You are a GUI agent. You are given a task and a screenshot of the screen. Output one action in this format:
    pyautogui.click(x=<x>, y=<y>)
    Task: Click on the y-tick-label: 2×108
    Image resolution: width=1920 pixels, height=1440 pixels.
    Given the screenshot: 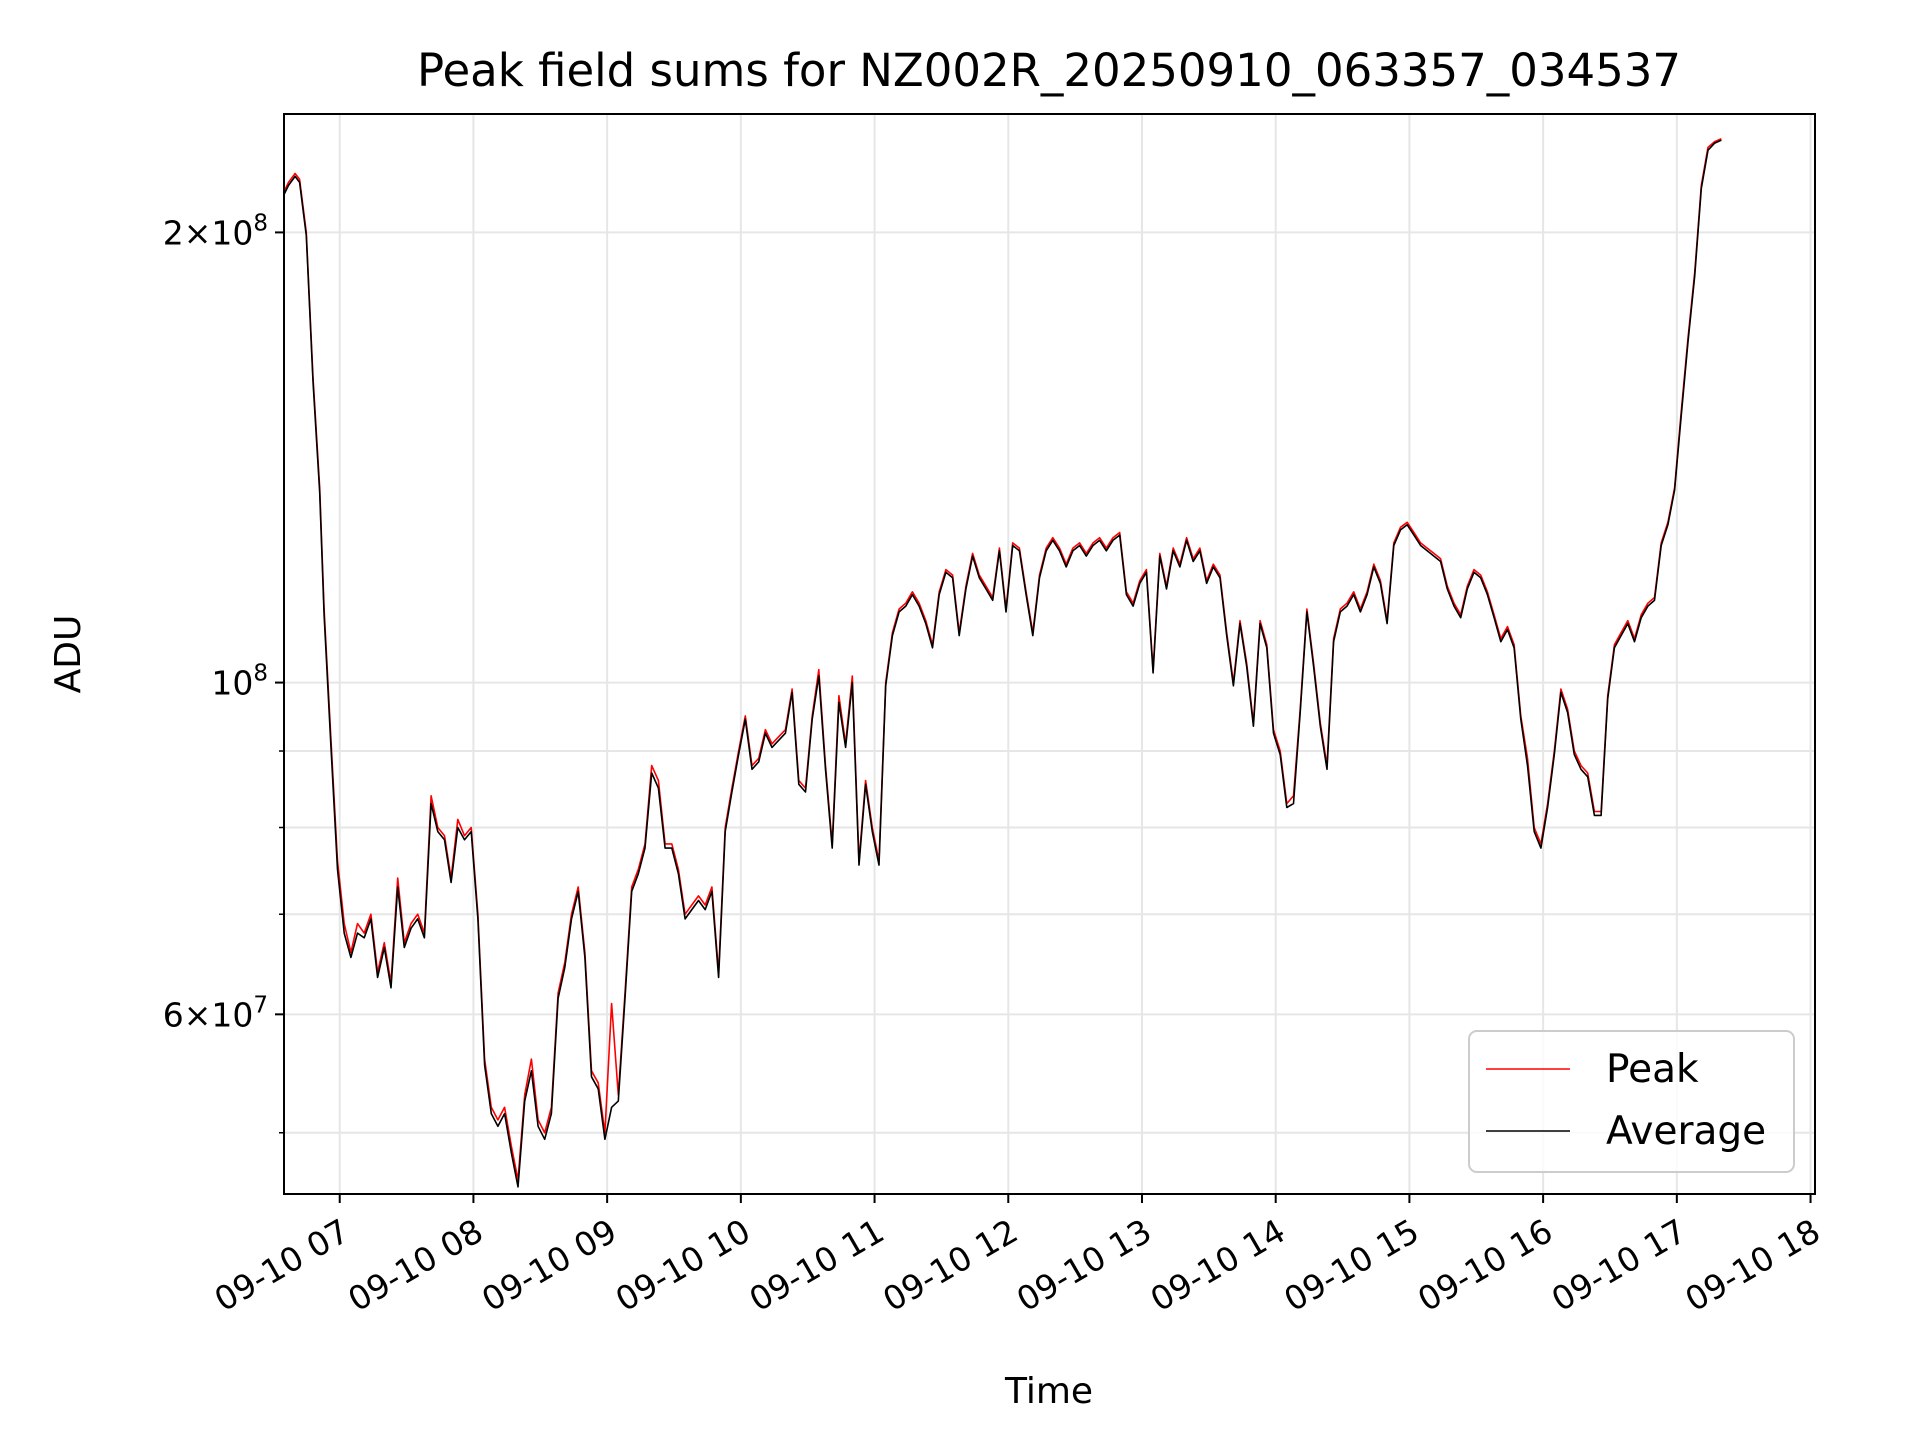 What is the action you would take?
    pyautogui.click(x=215, y=231)
    